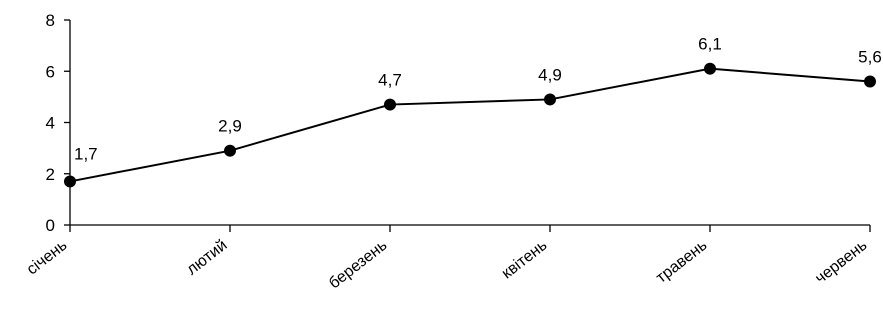 This screenshot has width=883, height=327. What do you see at coordinates (50, 123) in the screenshot?
I see `y-tick-label: 4` at bounding box center [50, 123].